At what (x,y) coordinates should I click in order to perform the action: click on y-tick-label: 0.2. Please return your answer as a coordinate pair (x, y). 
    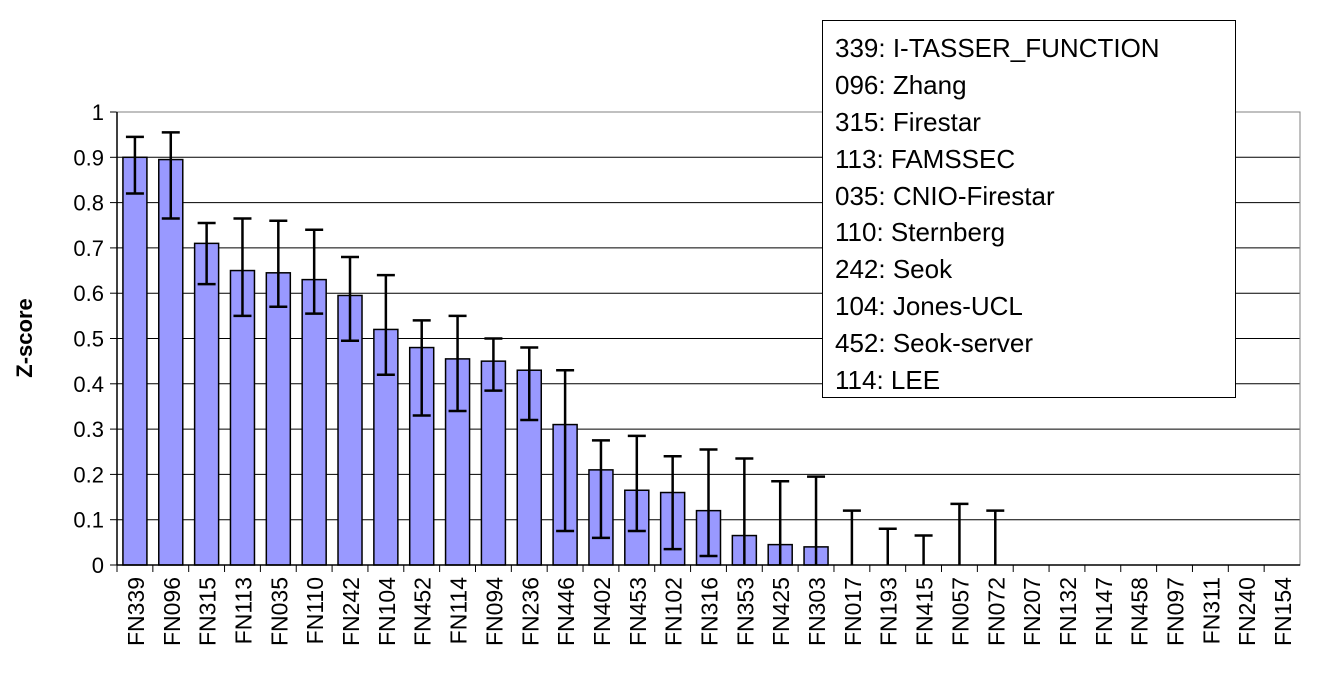
    Looking at the image, I should click on (88, 474).